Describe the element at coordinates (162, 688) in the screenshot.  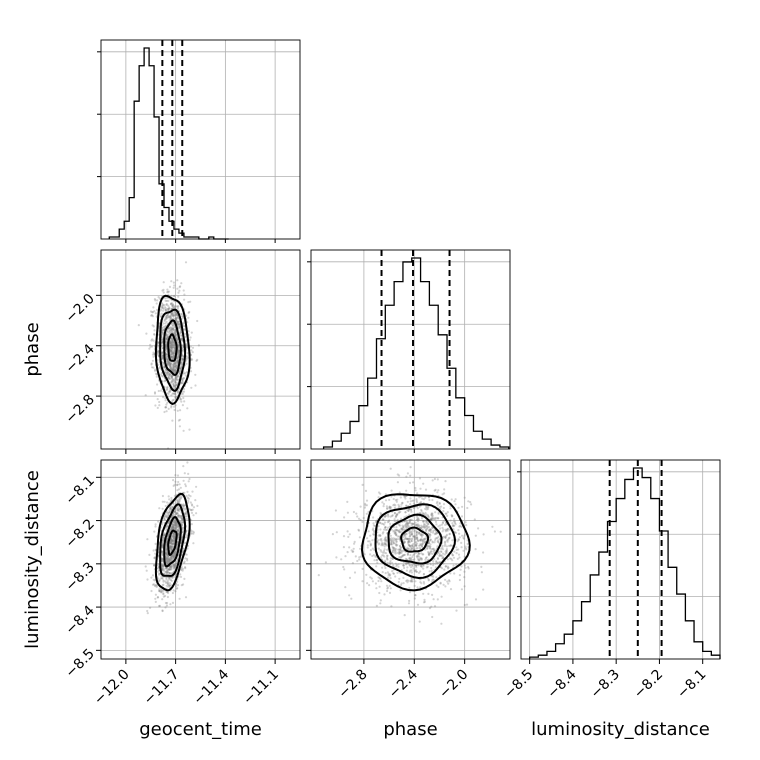
I see `x-tick-label-geocent_time: −11.7` at that location.